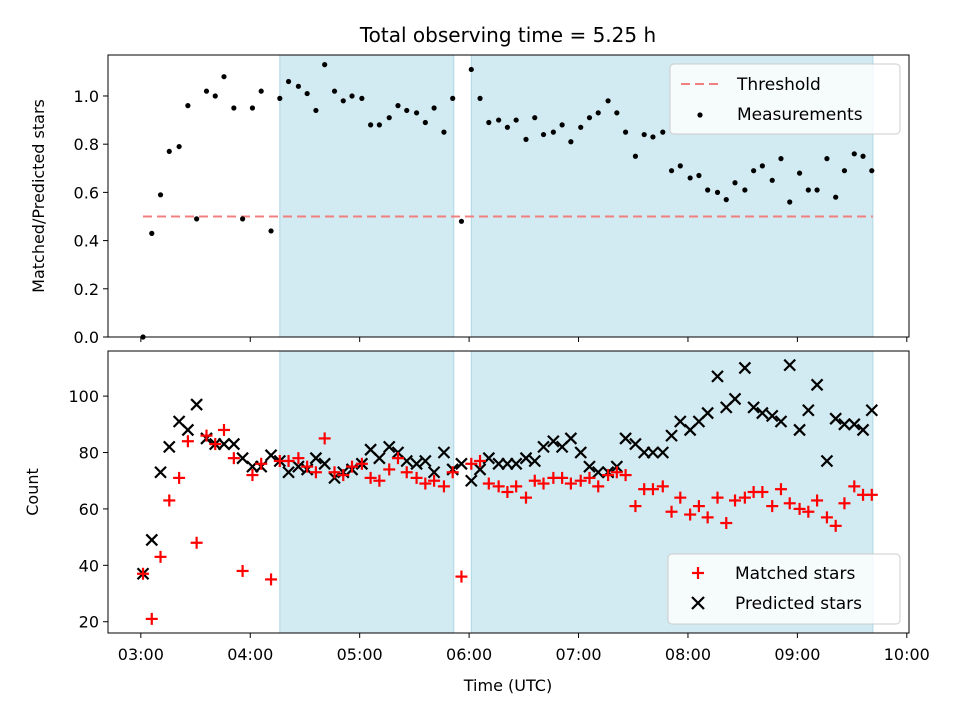 The image size is (960, 724). I want to click on y-tick-label: 60, so click(89, 509).